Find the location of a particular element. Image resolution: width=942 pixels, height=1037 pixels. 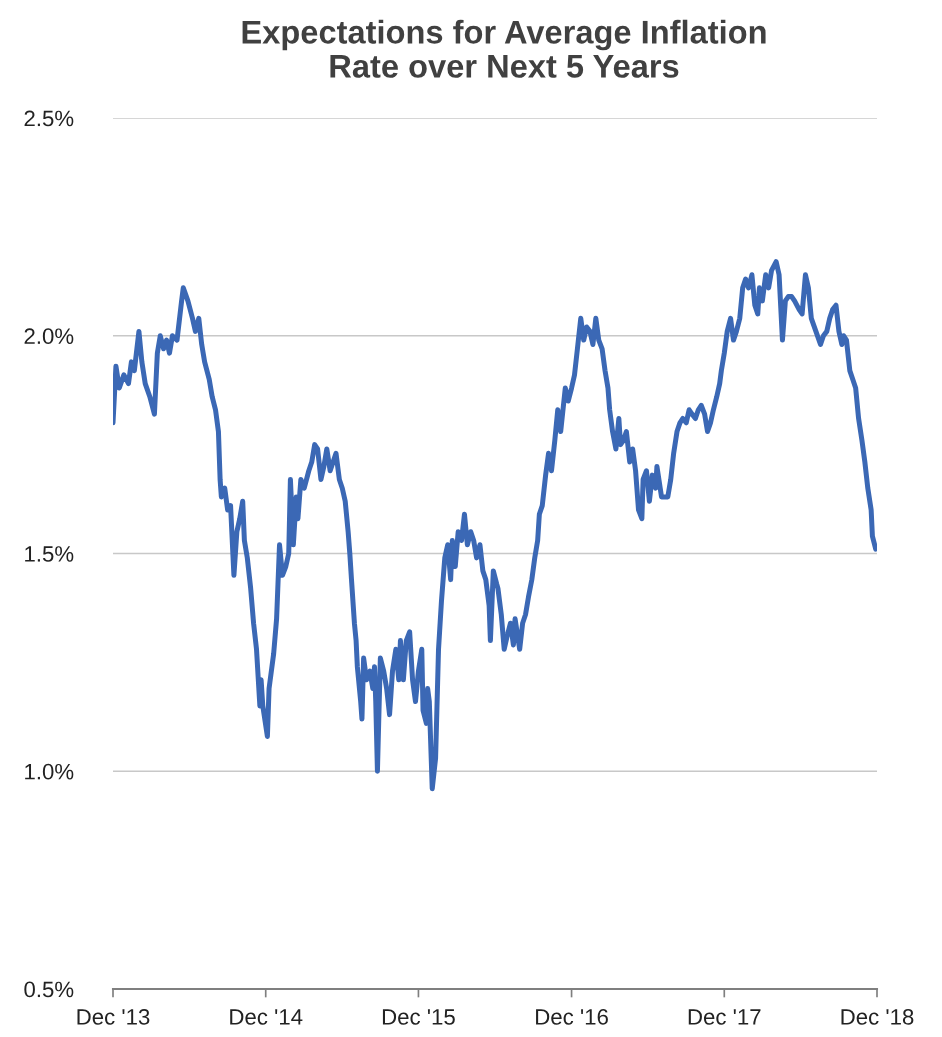

y-tick-label: 1.0% is located at coordinates (49, 771).